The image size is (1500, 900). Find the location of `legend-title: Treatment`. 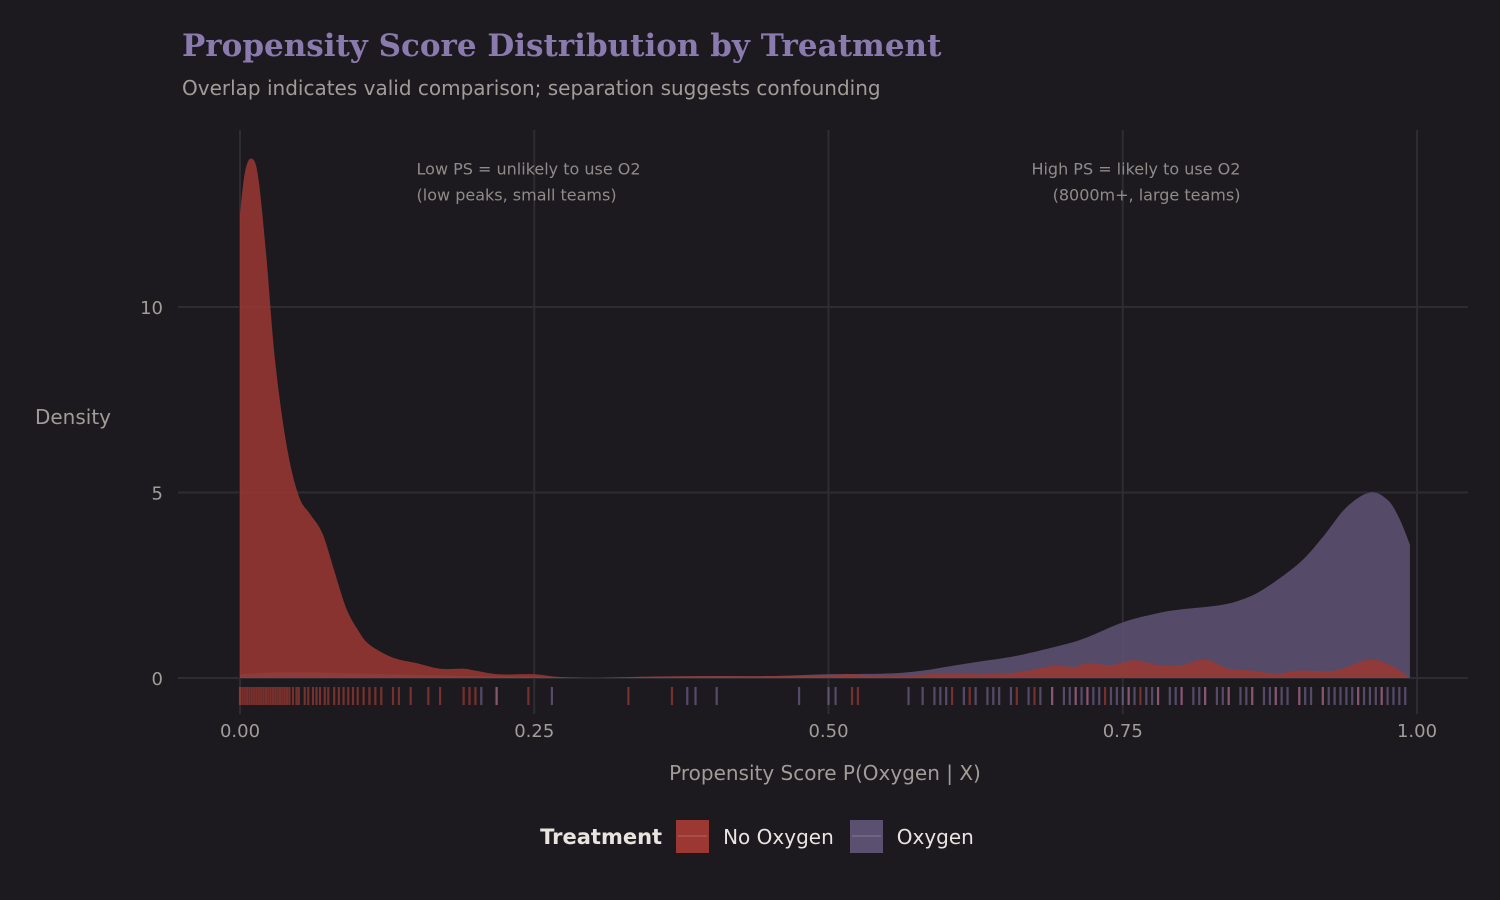

legend-title: Treatment is located at coordinates (601, 836).